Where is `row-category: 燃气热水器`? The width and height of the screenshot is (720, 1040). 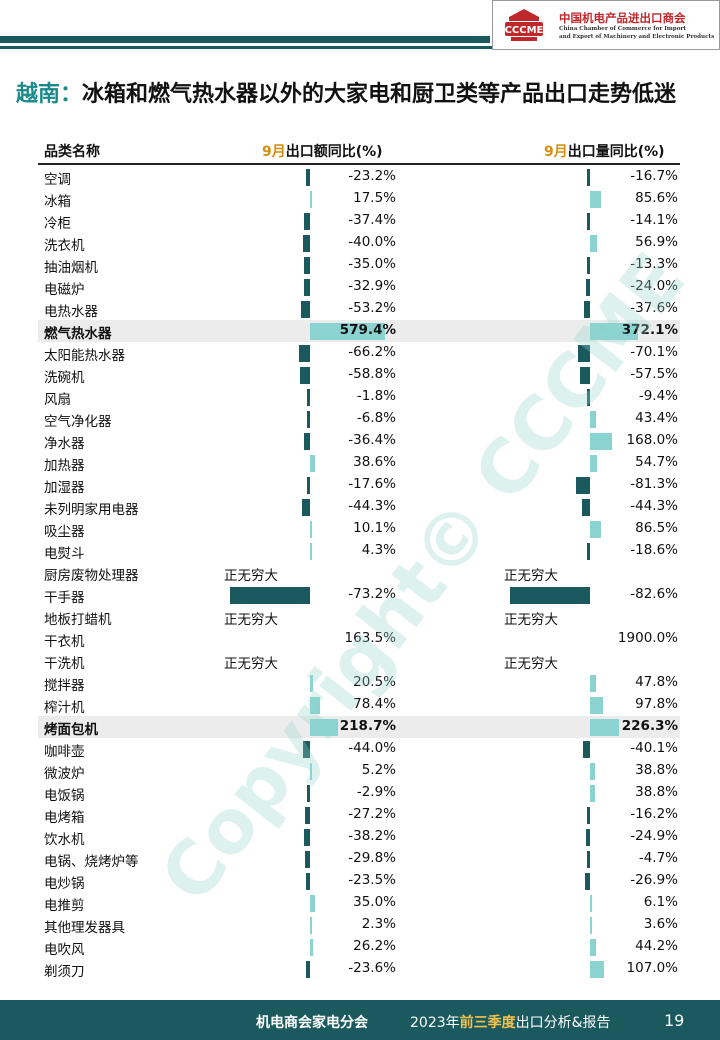
row-category: 燃气热水器 is located at coordinates (78, 334).